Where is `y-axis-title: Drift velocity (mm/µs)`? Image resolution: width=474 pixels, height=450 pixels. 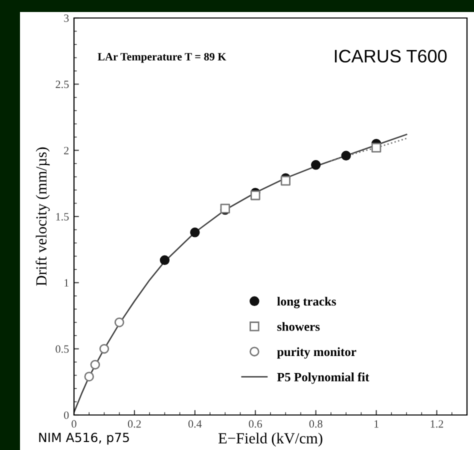 y-axis-title: Drift velocity (mm/µs) is located at coordinates (43, 216).